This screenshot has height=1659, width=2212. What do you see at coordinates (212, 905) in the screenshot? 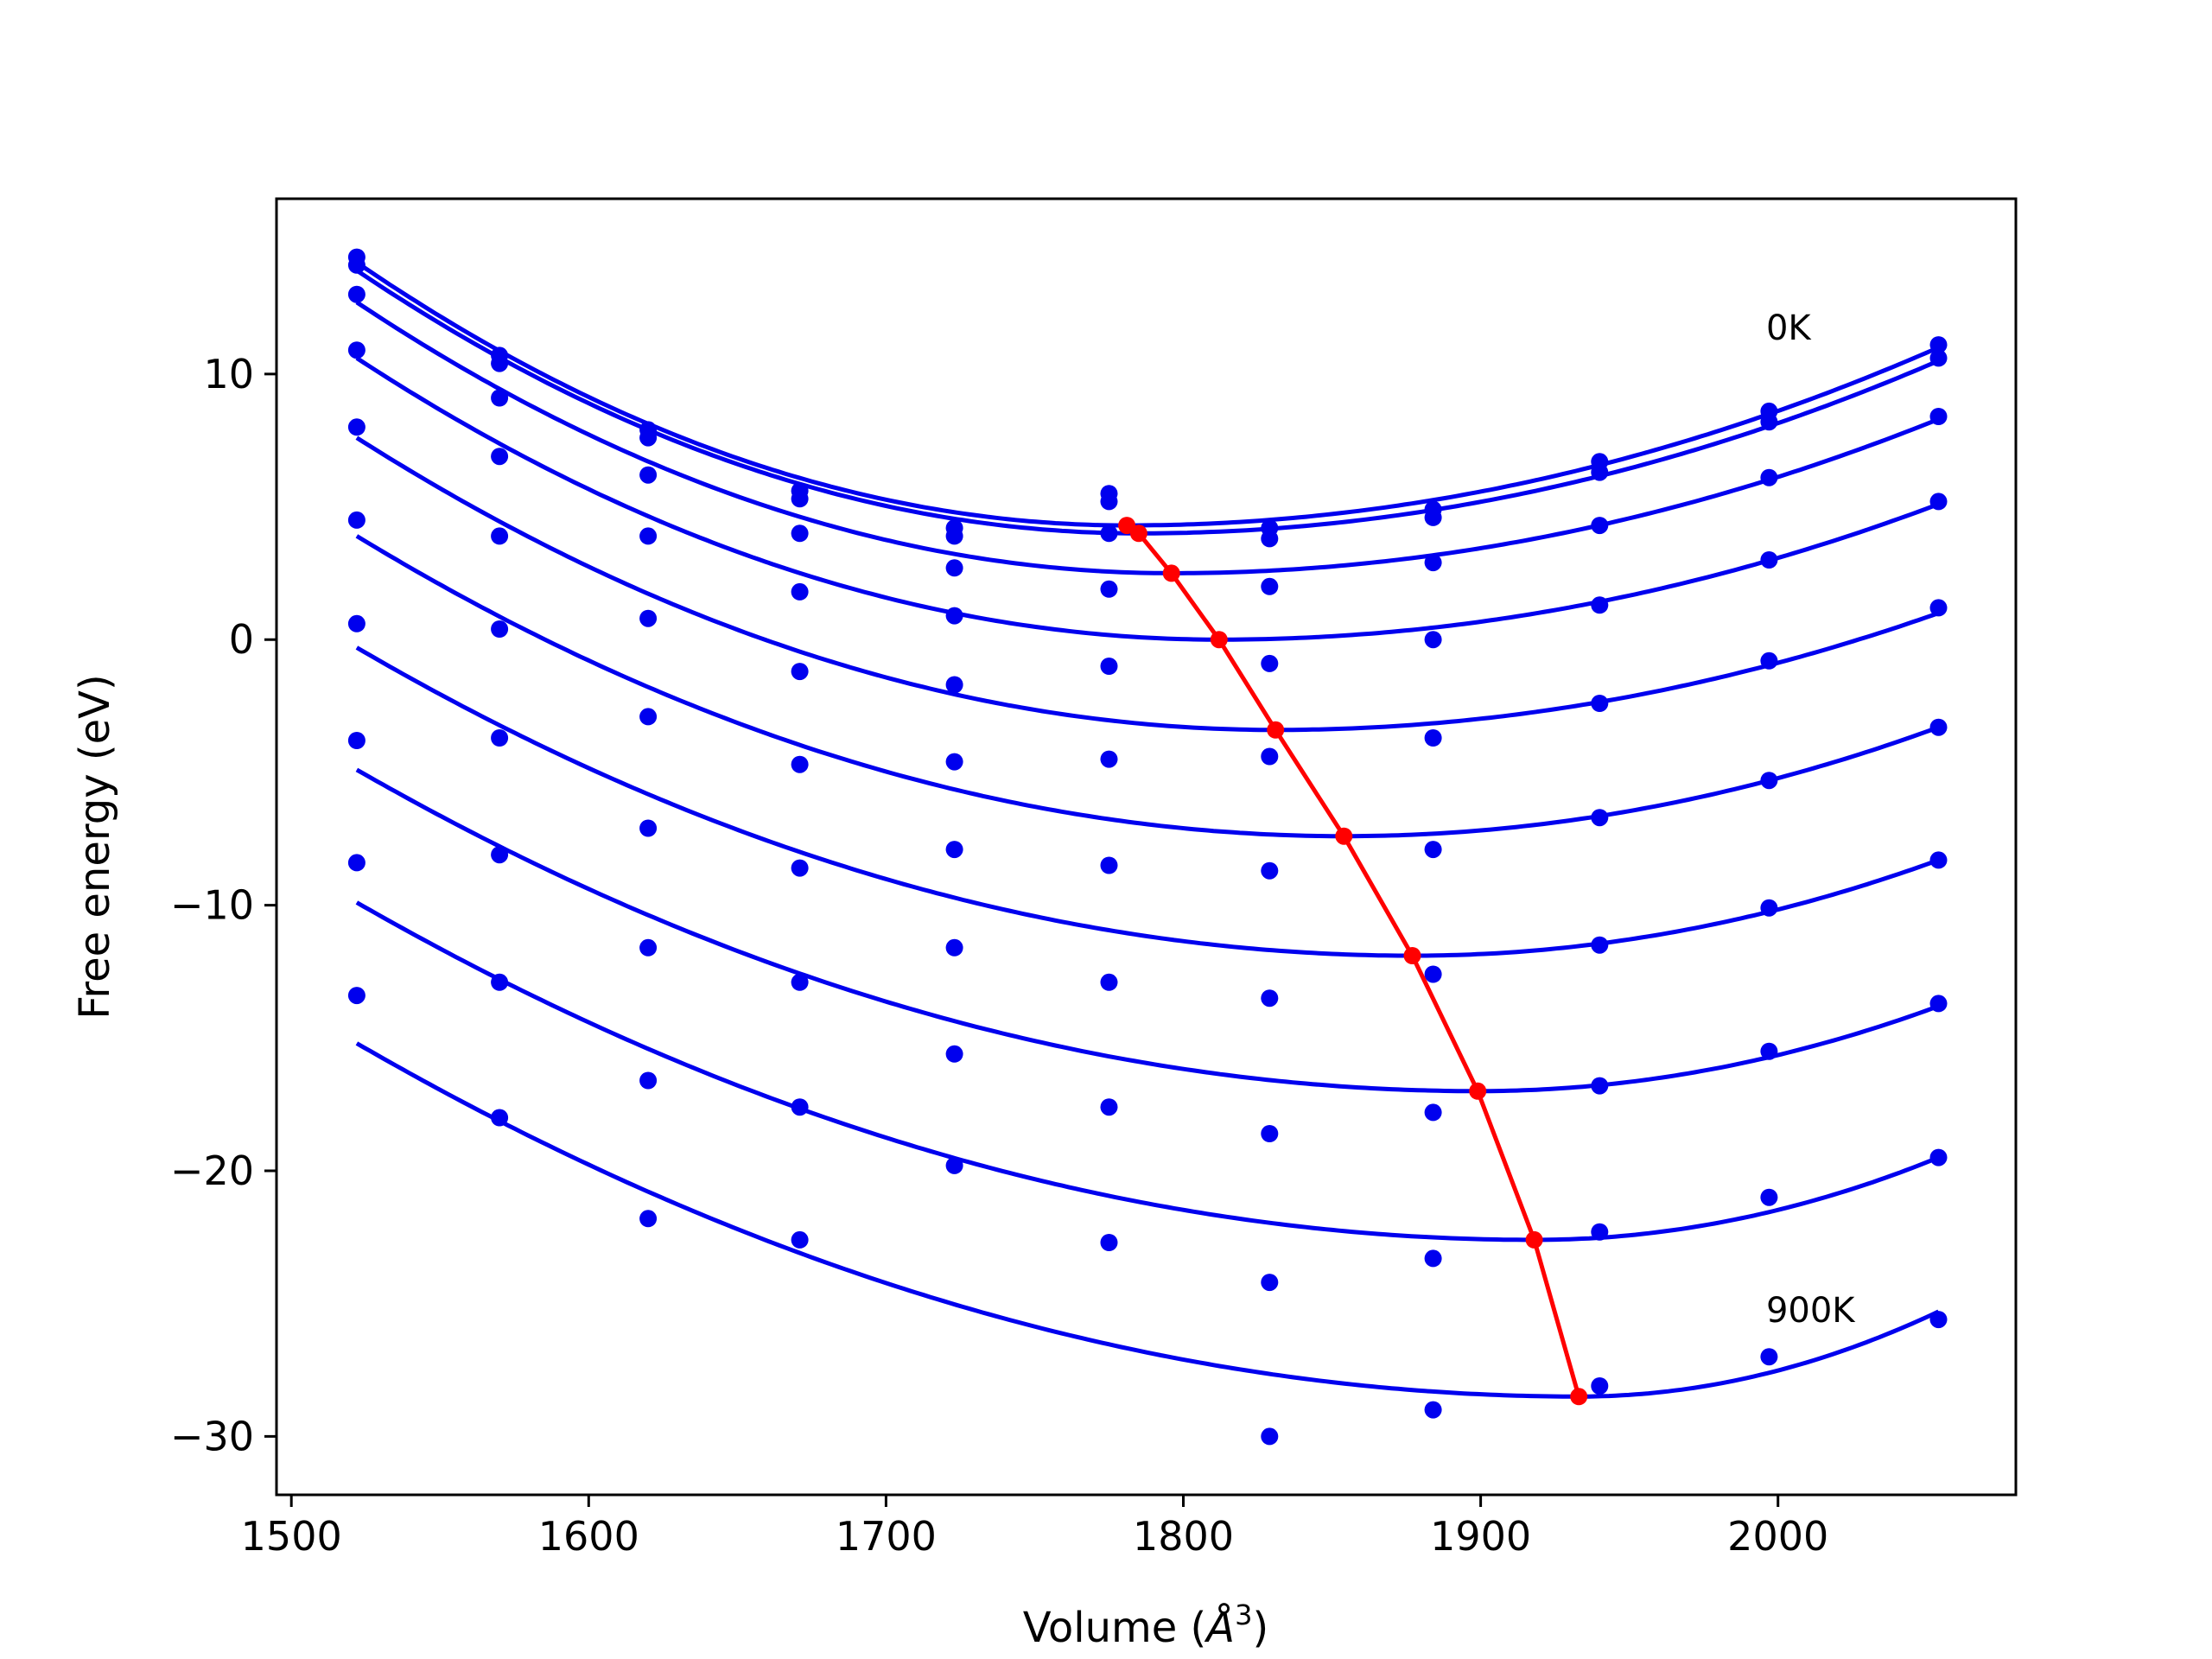
I see `y-tick-label: −10` at bounding box center [212, 905].